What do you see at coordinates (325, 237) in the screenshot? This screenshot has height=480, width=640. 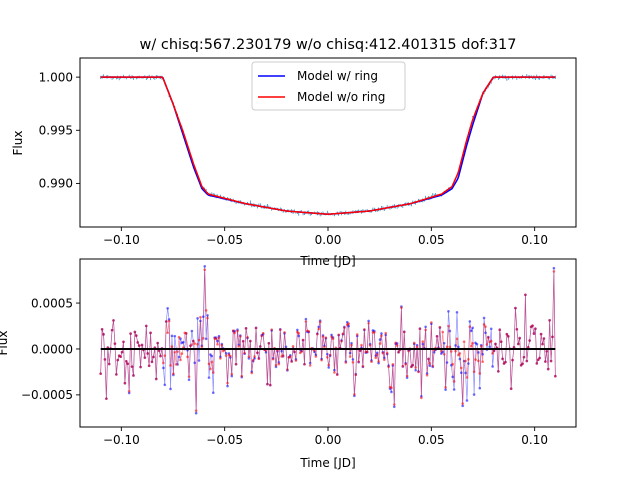 I see `top-x-axis: −0.10 −0.05 0.00 0.05 0.10` at bounding box center [325, 237].